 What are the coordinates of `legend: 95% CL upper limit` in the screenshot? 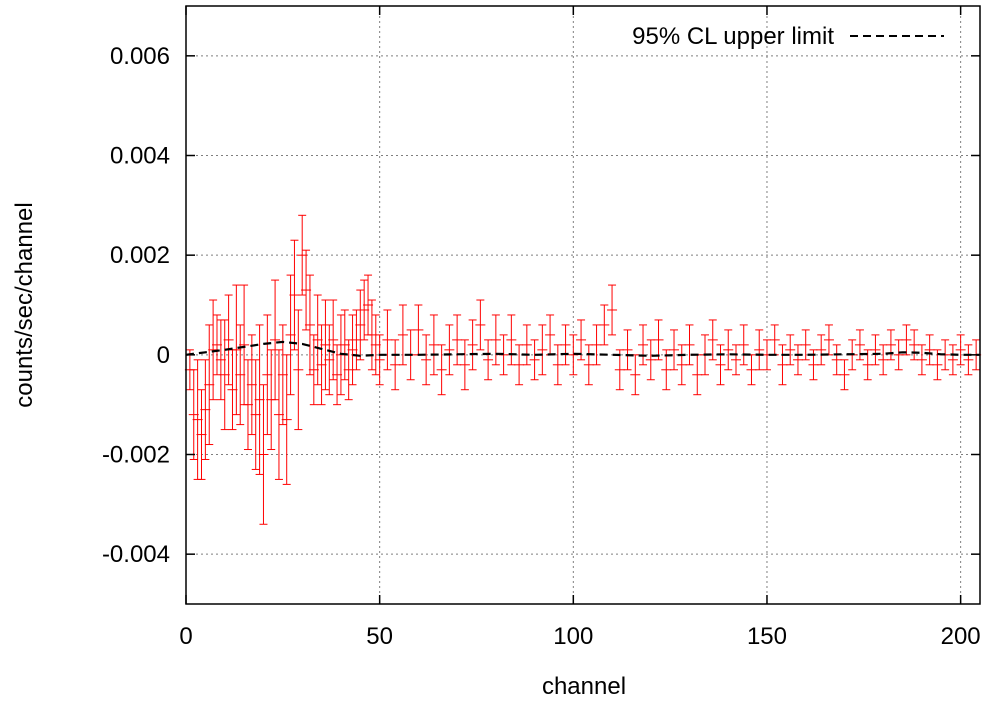 It's located at (788, 36).